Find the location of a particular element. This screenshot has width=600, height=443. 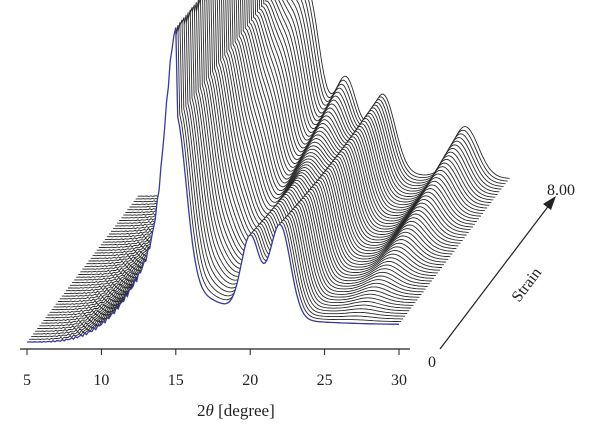

x-axis-label-unit: [degree] is located at coordinates (244, 410).